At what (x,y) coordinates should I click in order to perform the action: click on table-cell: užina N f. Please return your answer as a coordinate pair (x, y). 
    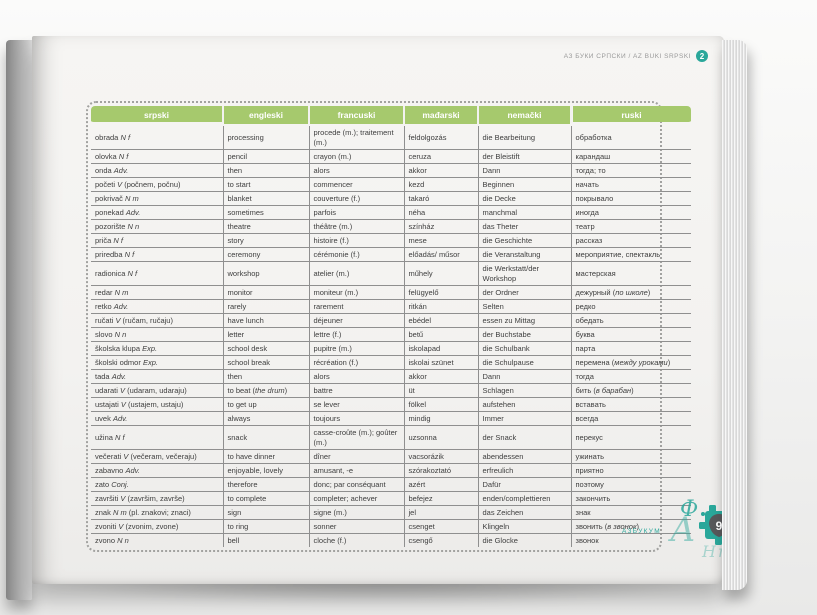
    Looking at the image, I should click on (157, 437).